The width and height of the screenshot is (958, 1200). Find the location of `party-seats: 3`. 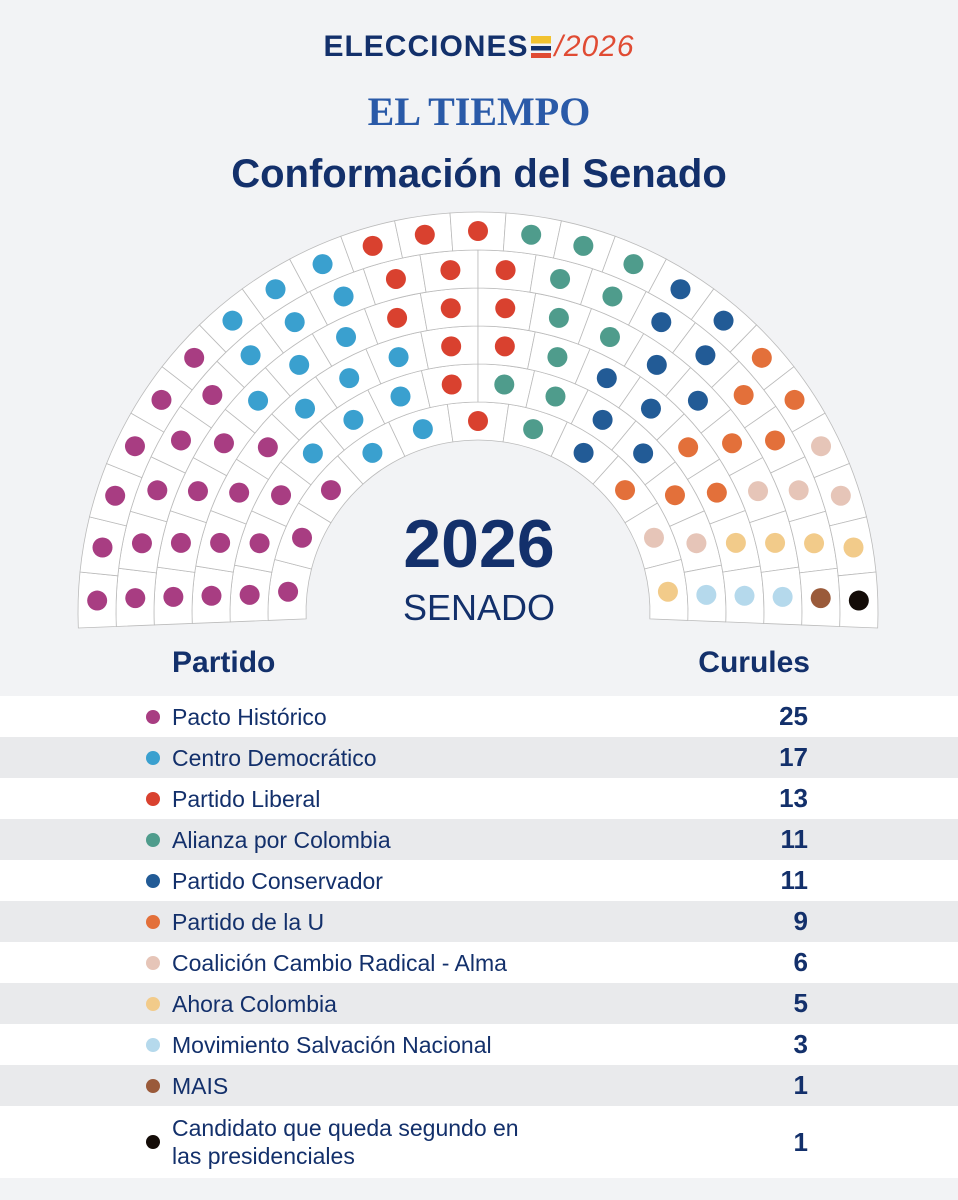

party-seats: 3 is located at coordinates (800, 1044).